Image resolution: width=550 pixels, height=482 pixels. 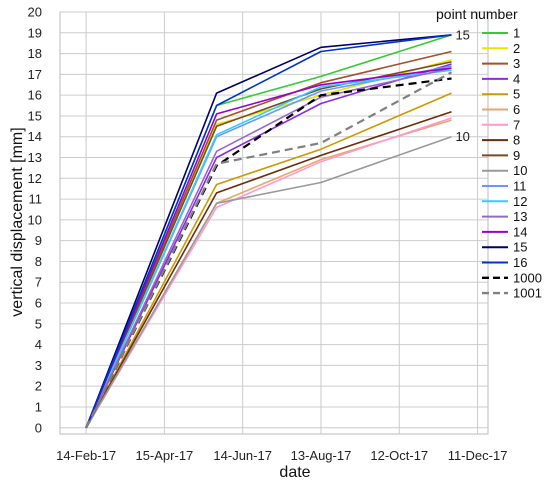 What do you see at coordinates (38, 344) in the screenshot?
I see `y-tick-label: 4` at bounding box center [38, 344].